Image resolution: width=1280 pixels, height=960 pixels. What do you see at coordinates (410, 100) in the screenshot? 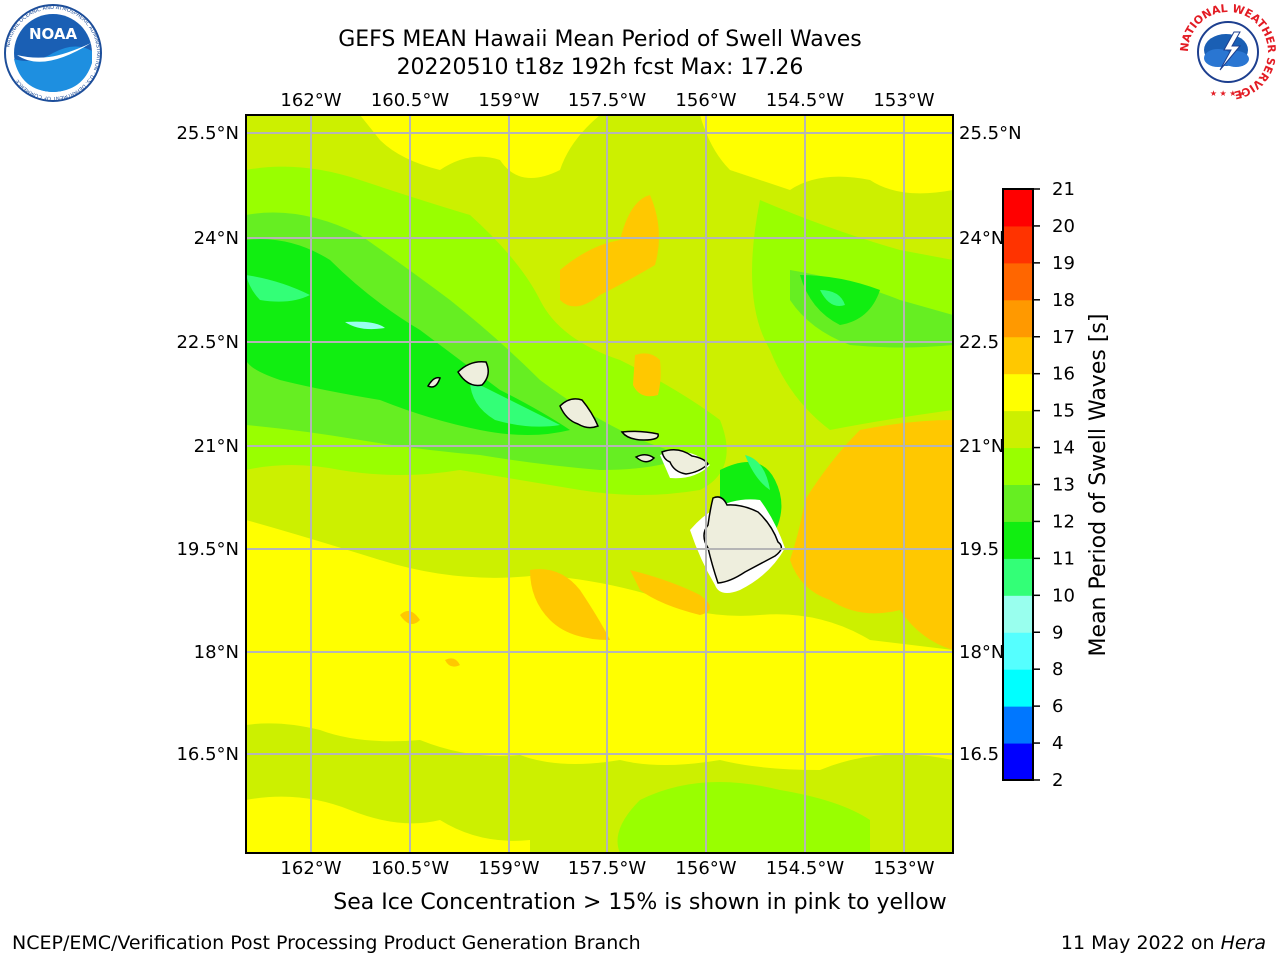
I see `lon-label-top: 160.5°W` at bounding box center [410, 100].